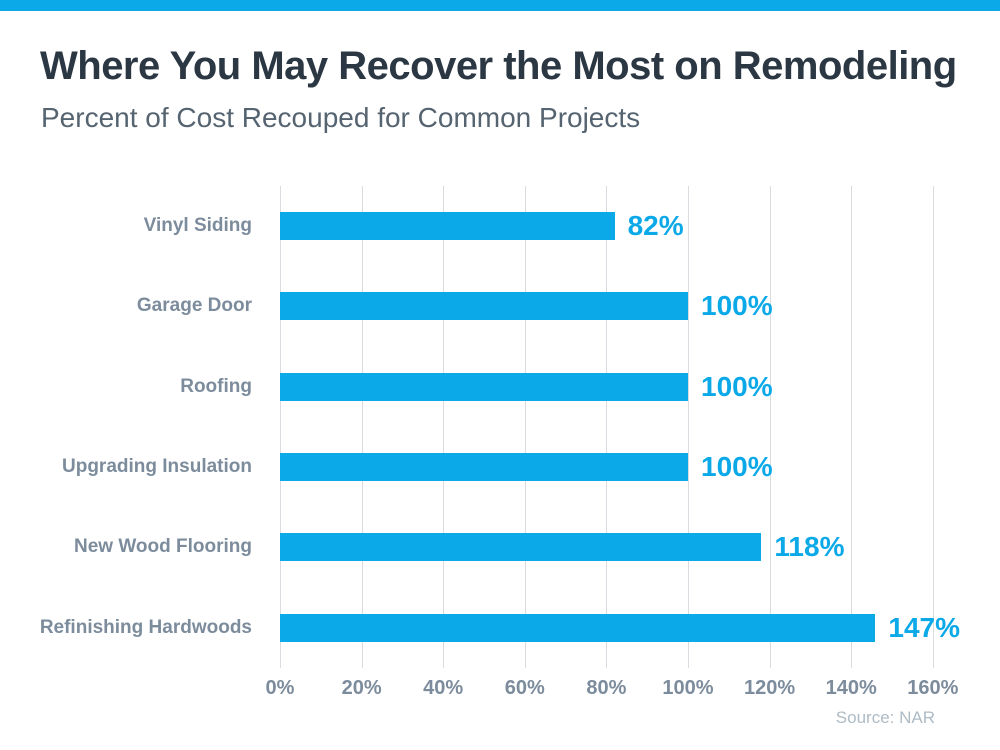 This screenshot has height=750, width=1000. What do you see at coordinates (620, 226) in the screenshot?
I see `chart-row: 82%` at bounding box center [620, 226].